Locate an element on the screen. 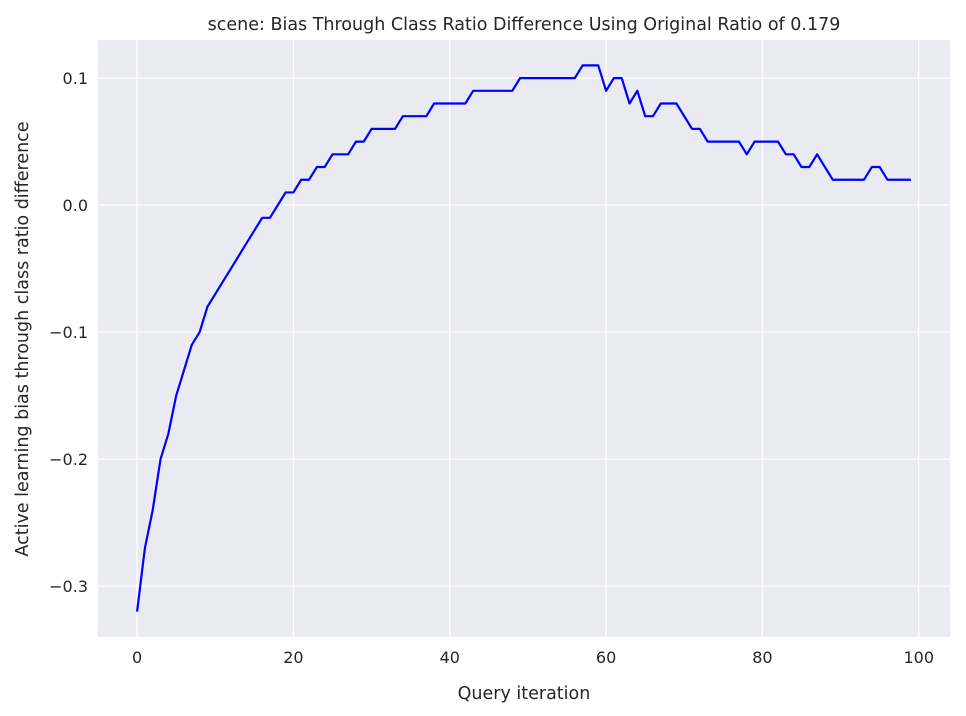 The image size is (966, 716). x-tick-label: 100 is located at coordinates (918, 657).